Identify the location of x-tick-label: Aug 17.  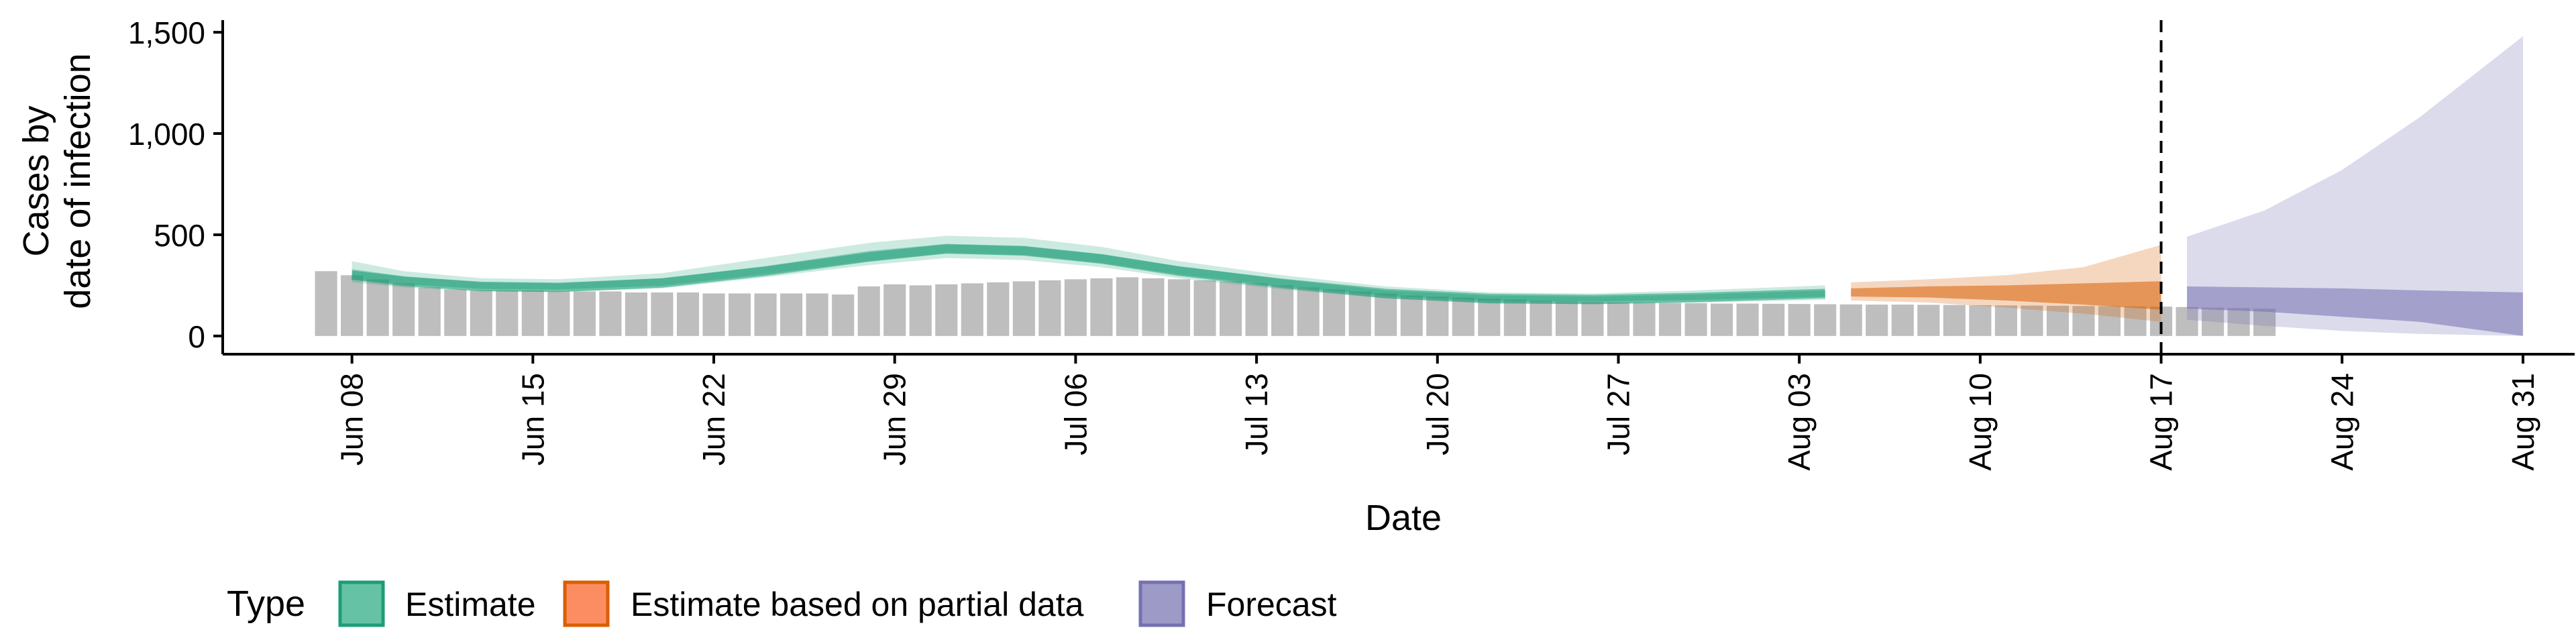
(2161, 422).